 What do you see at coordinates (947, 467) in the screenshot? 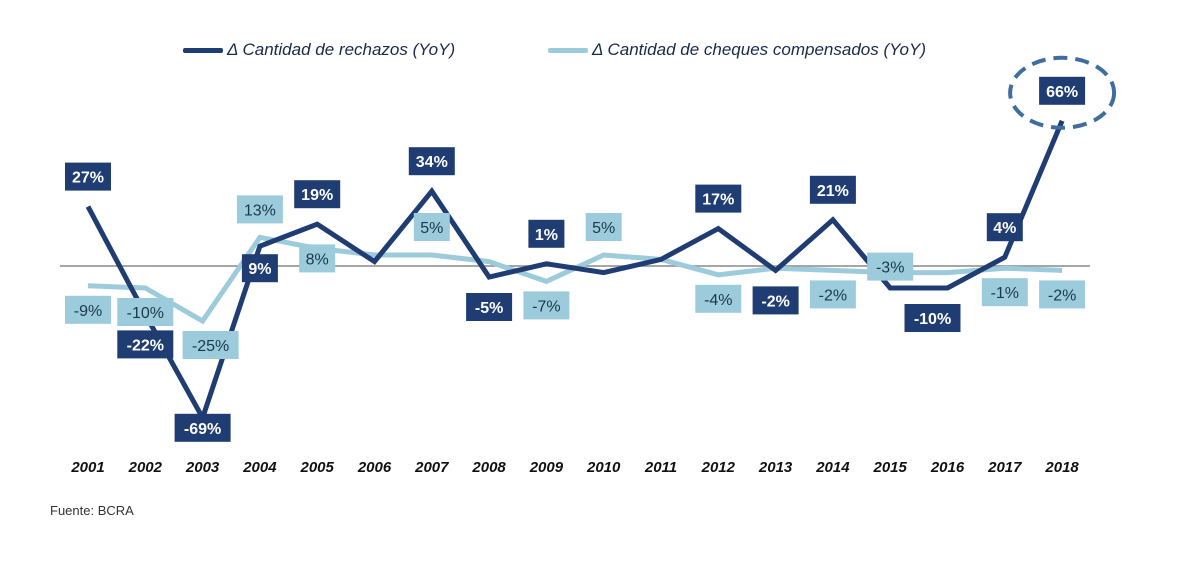
I see `x-tick-label: 2016` at bounding box center [947, 467].